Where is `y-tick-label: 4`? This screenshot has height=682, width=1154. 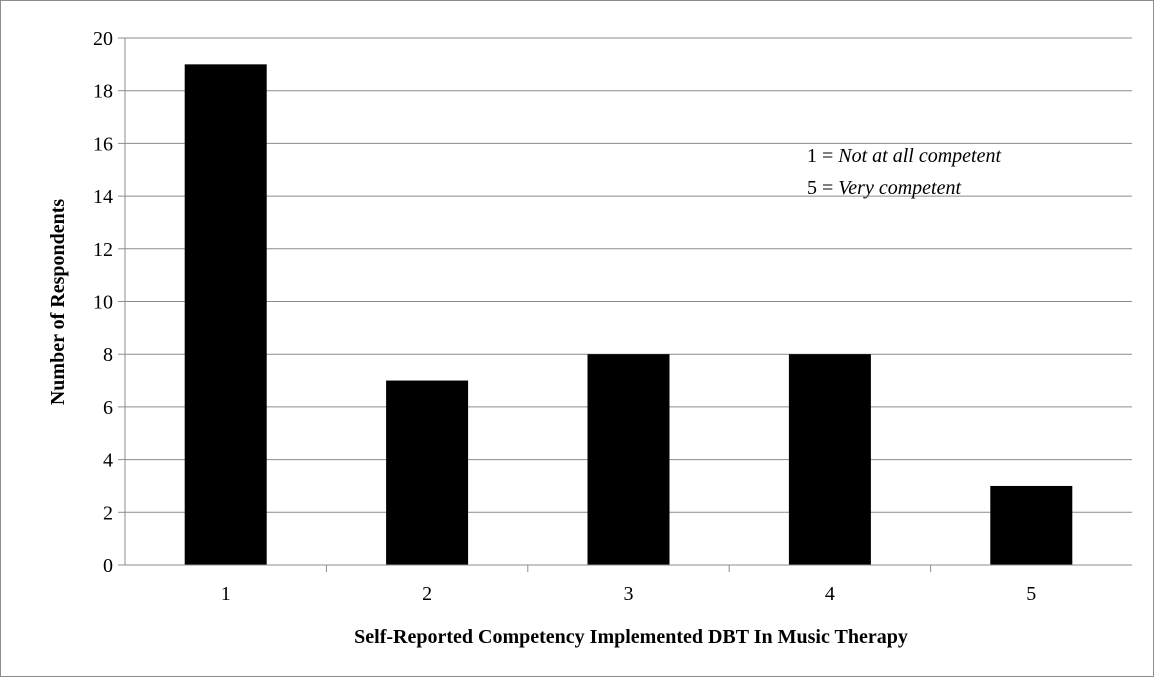 y-tick-label: 4 is located at coordinates (108, 461).